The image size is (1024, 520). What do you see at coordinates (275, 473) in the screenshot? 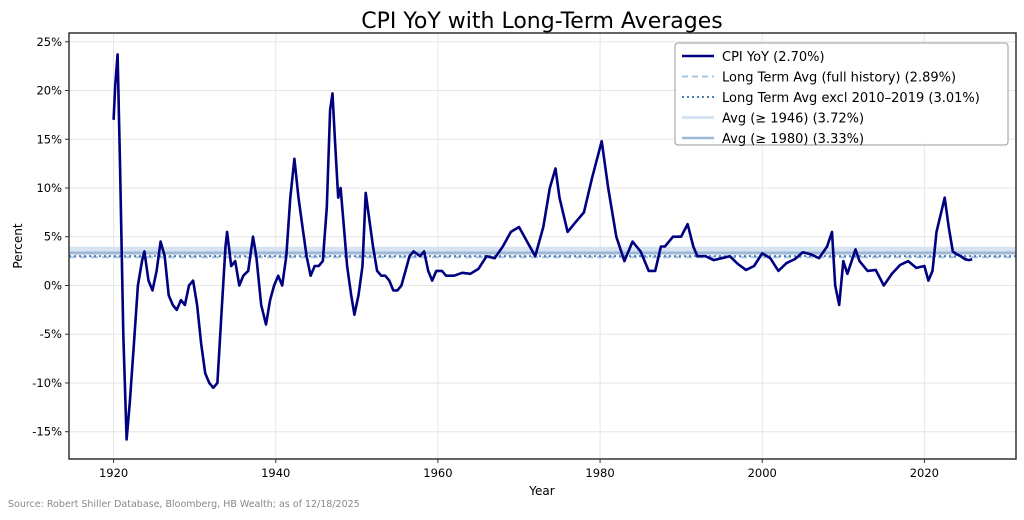
I see `x-tick-label: 1940` at bounding box center [275, 473].